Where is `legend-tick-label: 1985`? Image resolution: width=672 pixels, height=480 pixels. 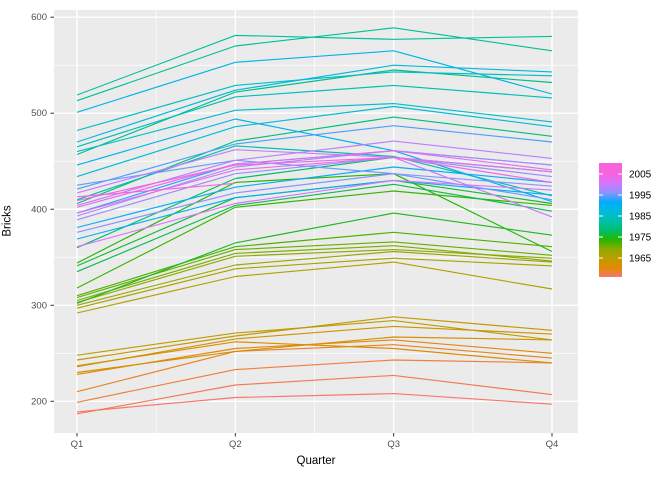
legend-tick-label: 1985 is located at coordinates (640, 217).